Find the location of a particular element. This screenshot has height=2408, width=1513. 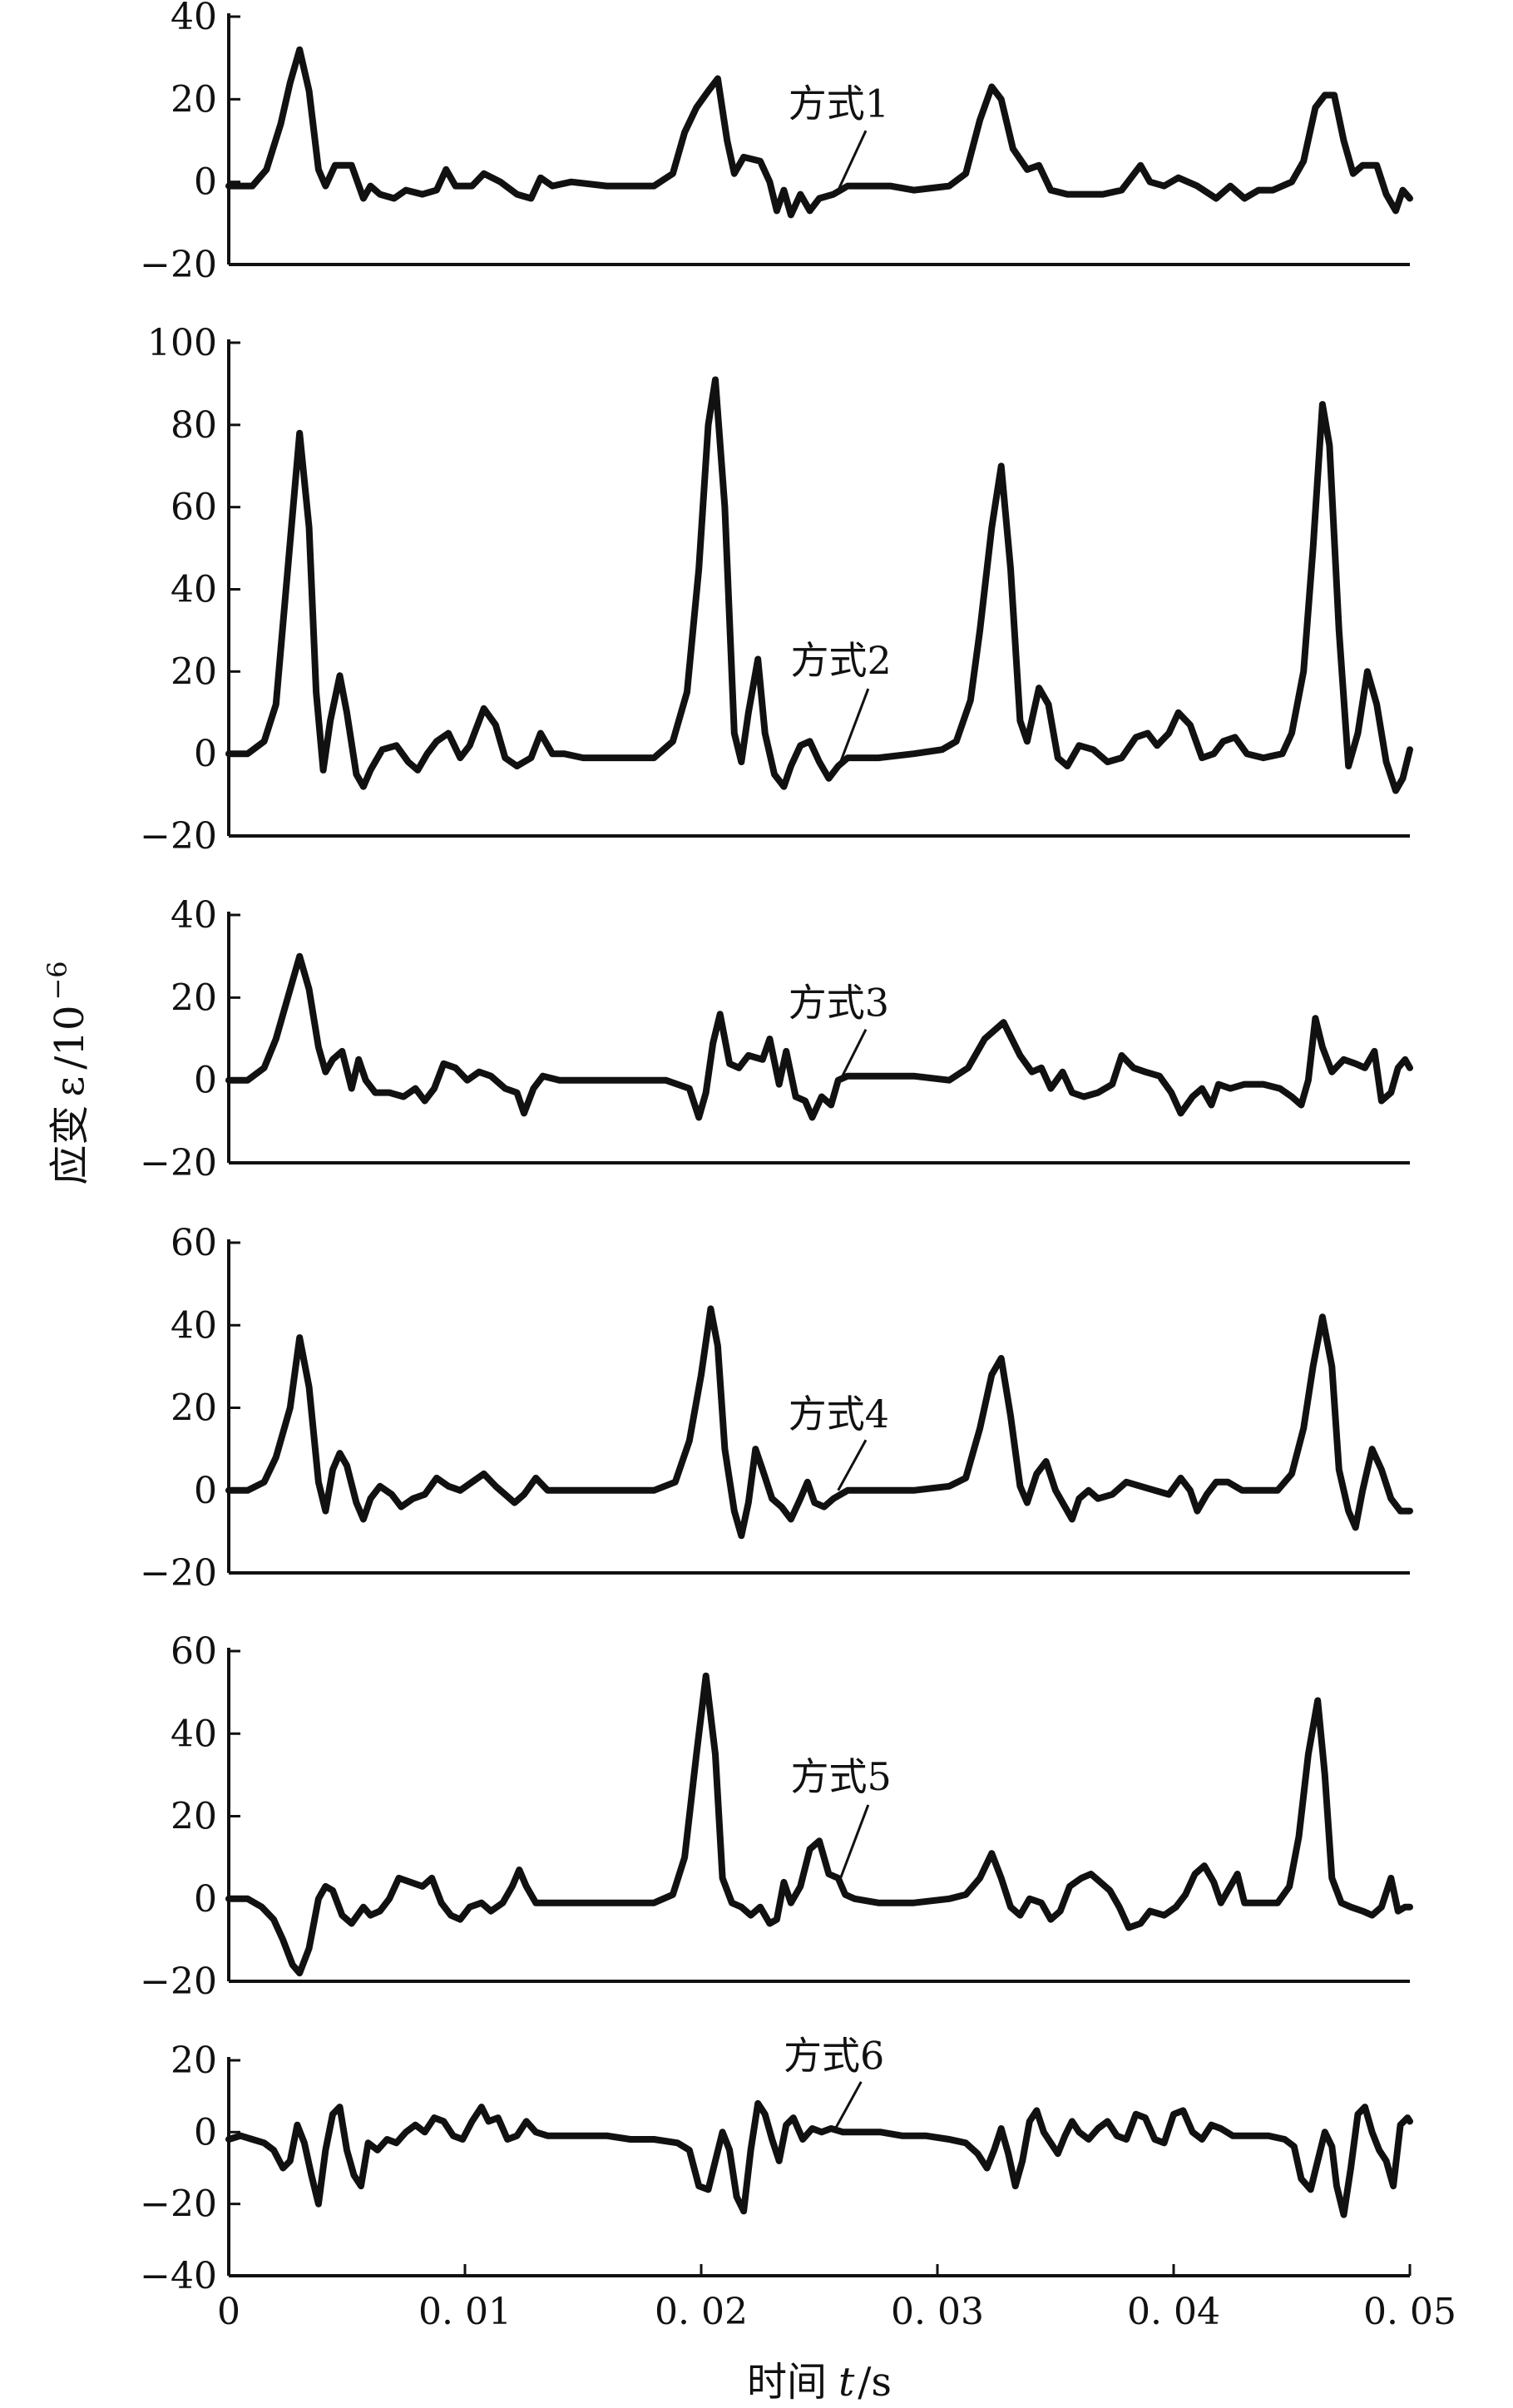

x-axis: 0 0. 01 0. 02 0. 03 0. 04 0. 05 is located at coordinates (836, 2298).